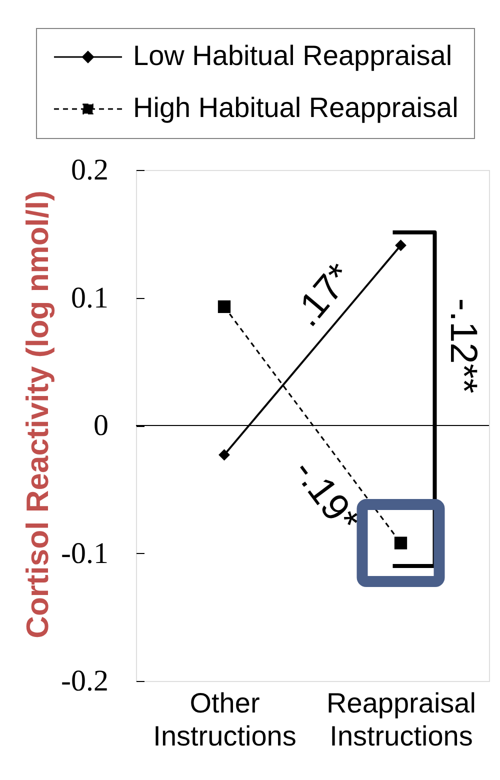  Describe the element at coordinates (89, 297) in the screenshot. I see `y-tick-label: 0.1` at that location.